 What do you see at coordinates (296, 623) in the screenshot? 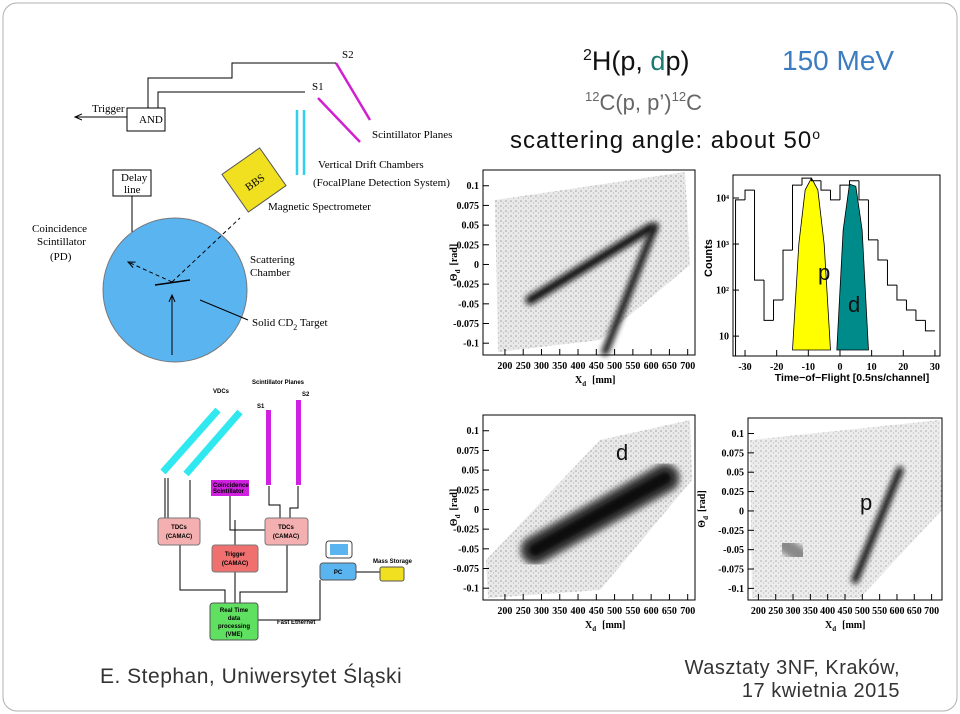
I see `label: Fast Ethernet` at bounding box center [296, 623].